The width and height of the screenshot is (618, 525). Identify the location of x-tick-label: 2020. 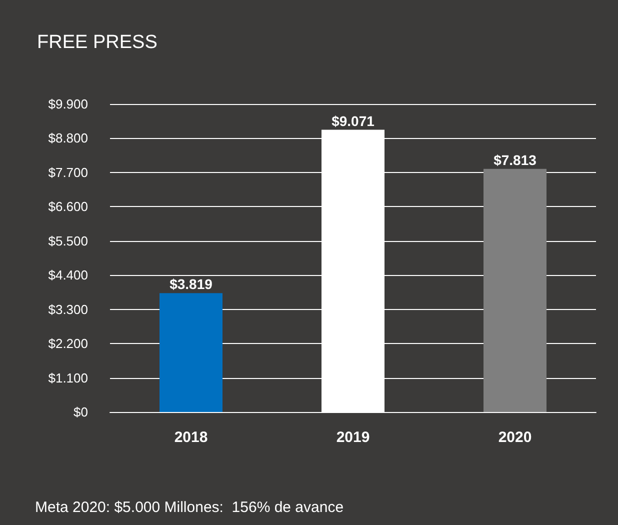
(515, 437).